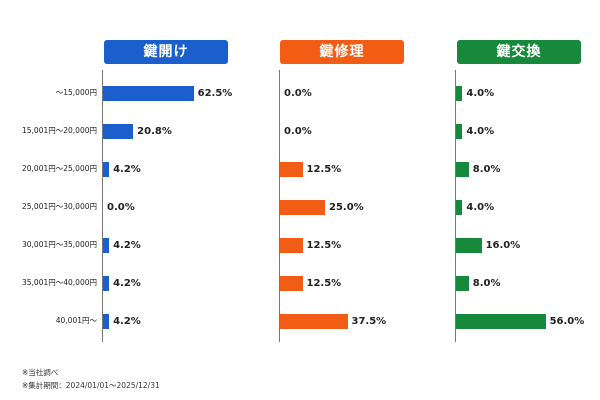  What do you see at coordinates (166, 52) in the screenshot?
I see `panel-header-1: 鍵開け` at bounding box center [166, 52].